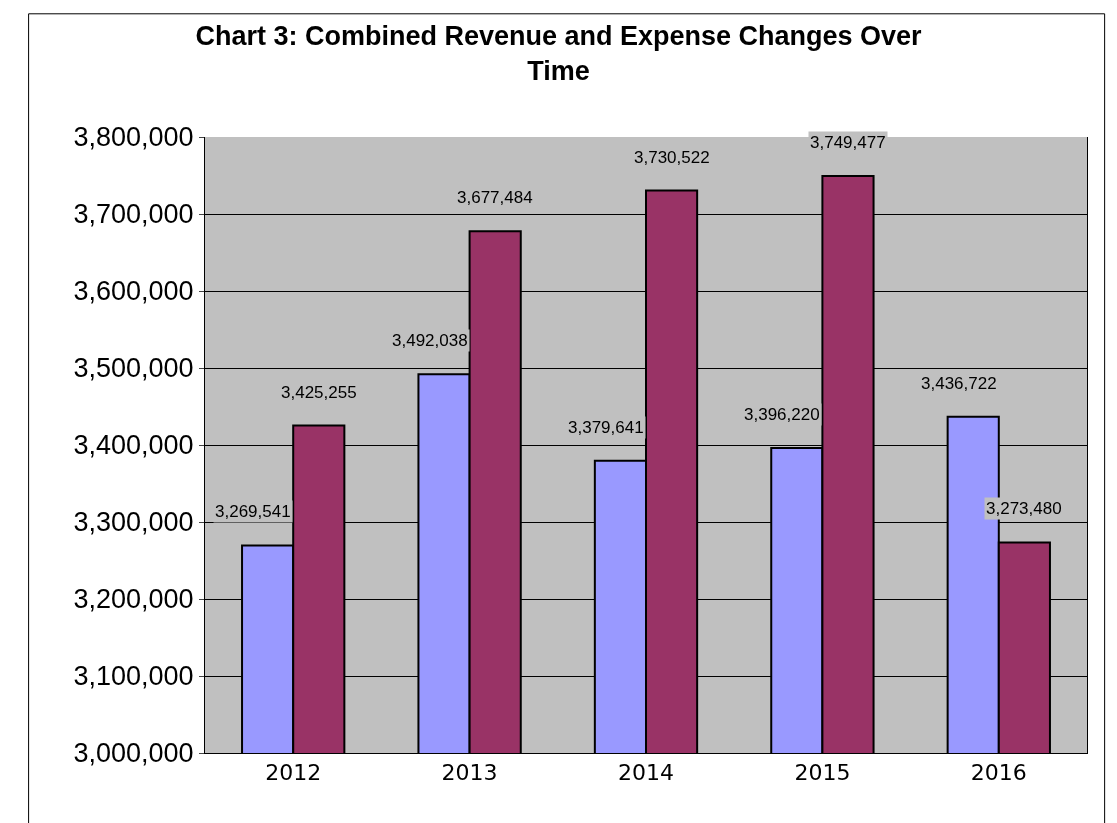 The height and width of the screenshot is (823, 1117). What do you see at coordinates (253, 511) in the screenshot?
I see `text: 3,269,541` at bounding box center [253, 511].